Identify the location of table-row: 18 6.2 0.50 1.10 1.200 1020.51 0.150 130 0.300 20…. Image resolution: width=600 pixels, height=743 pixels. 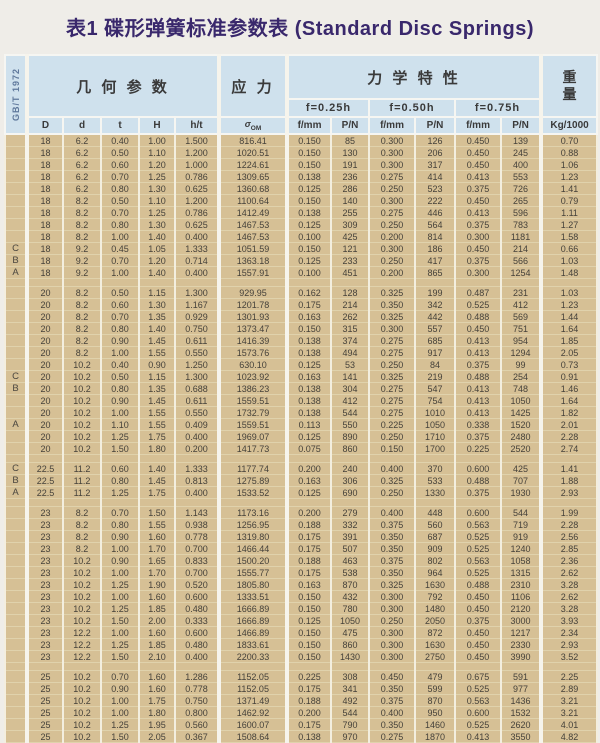
(301, 152).